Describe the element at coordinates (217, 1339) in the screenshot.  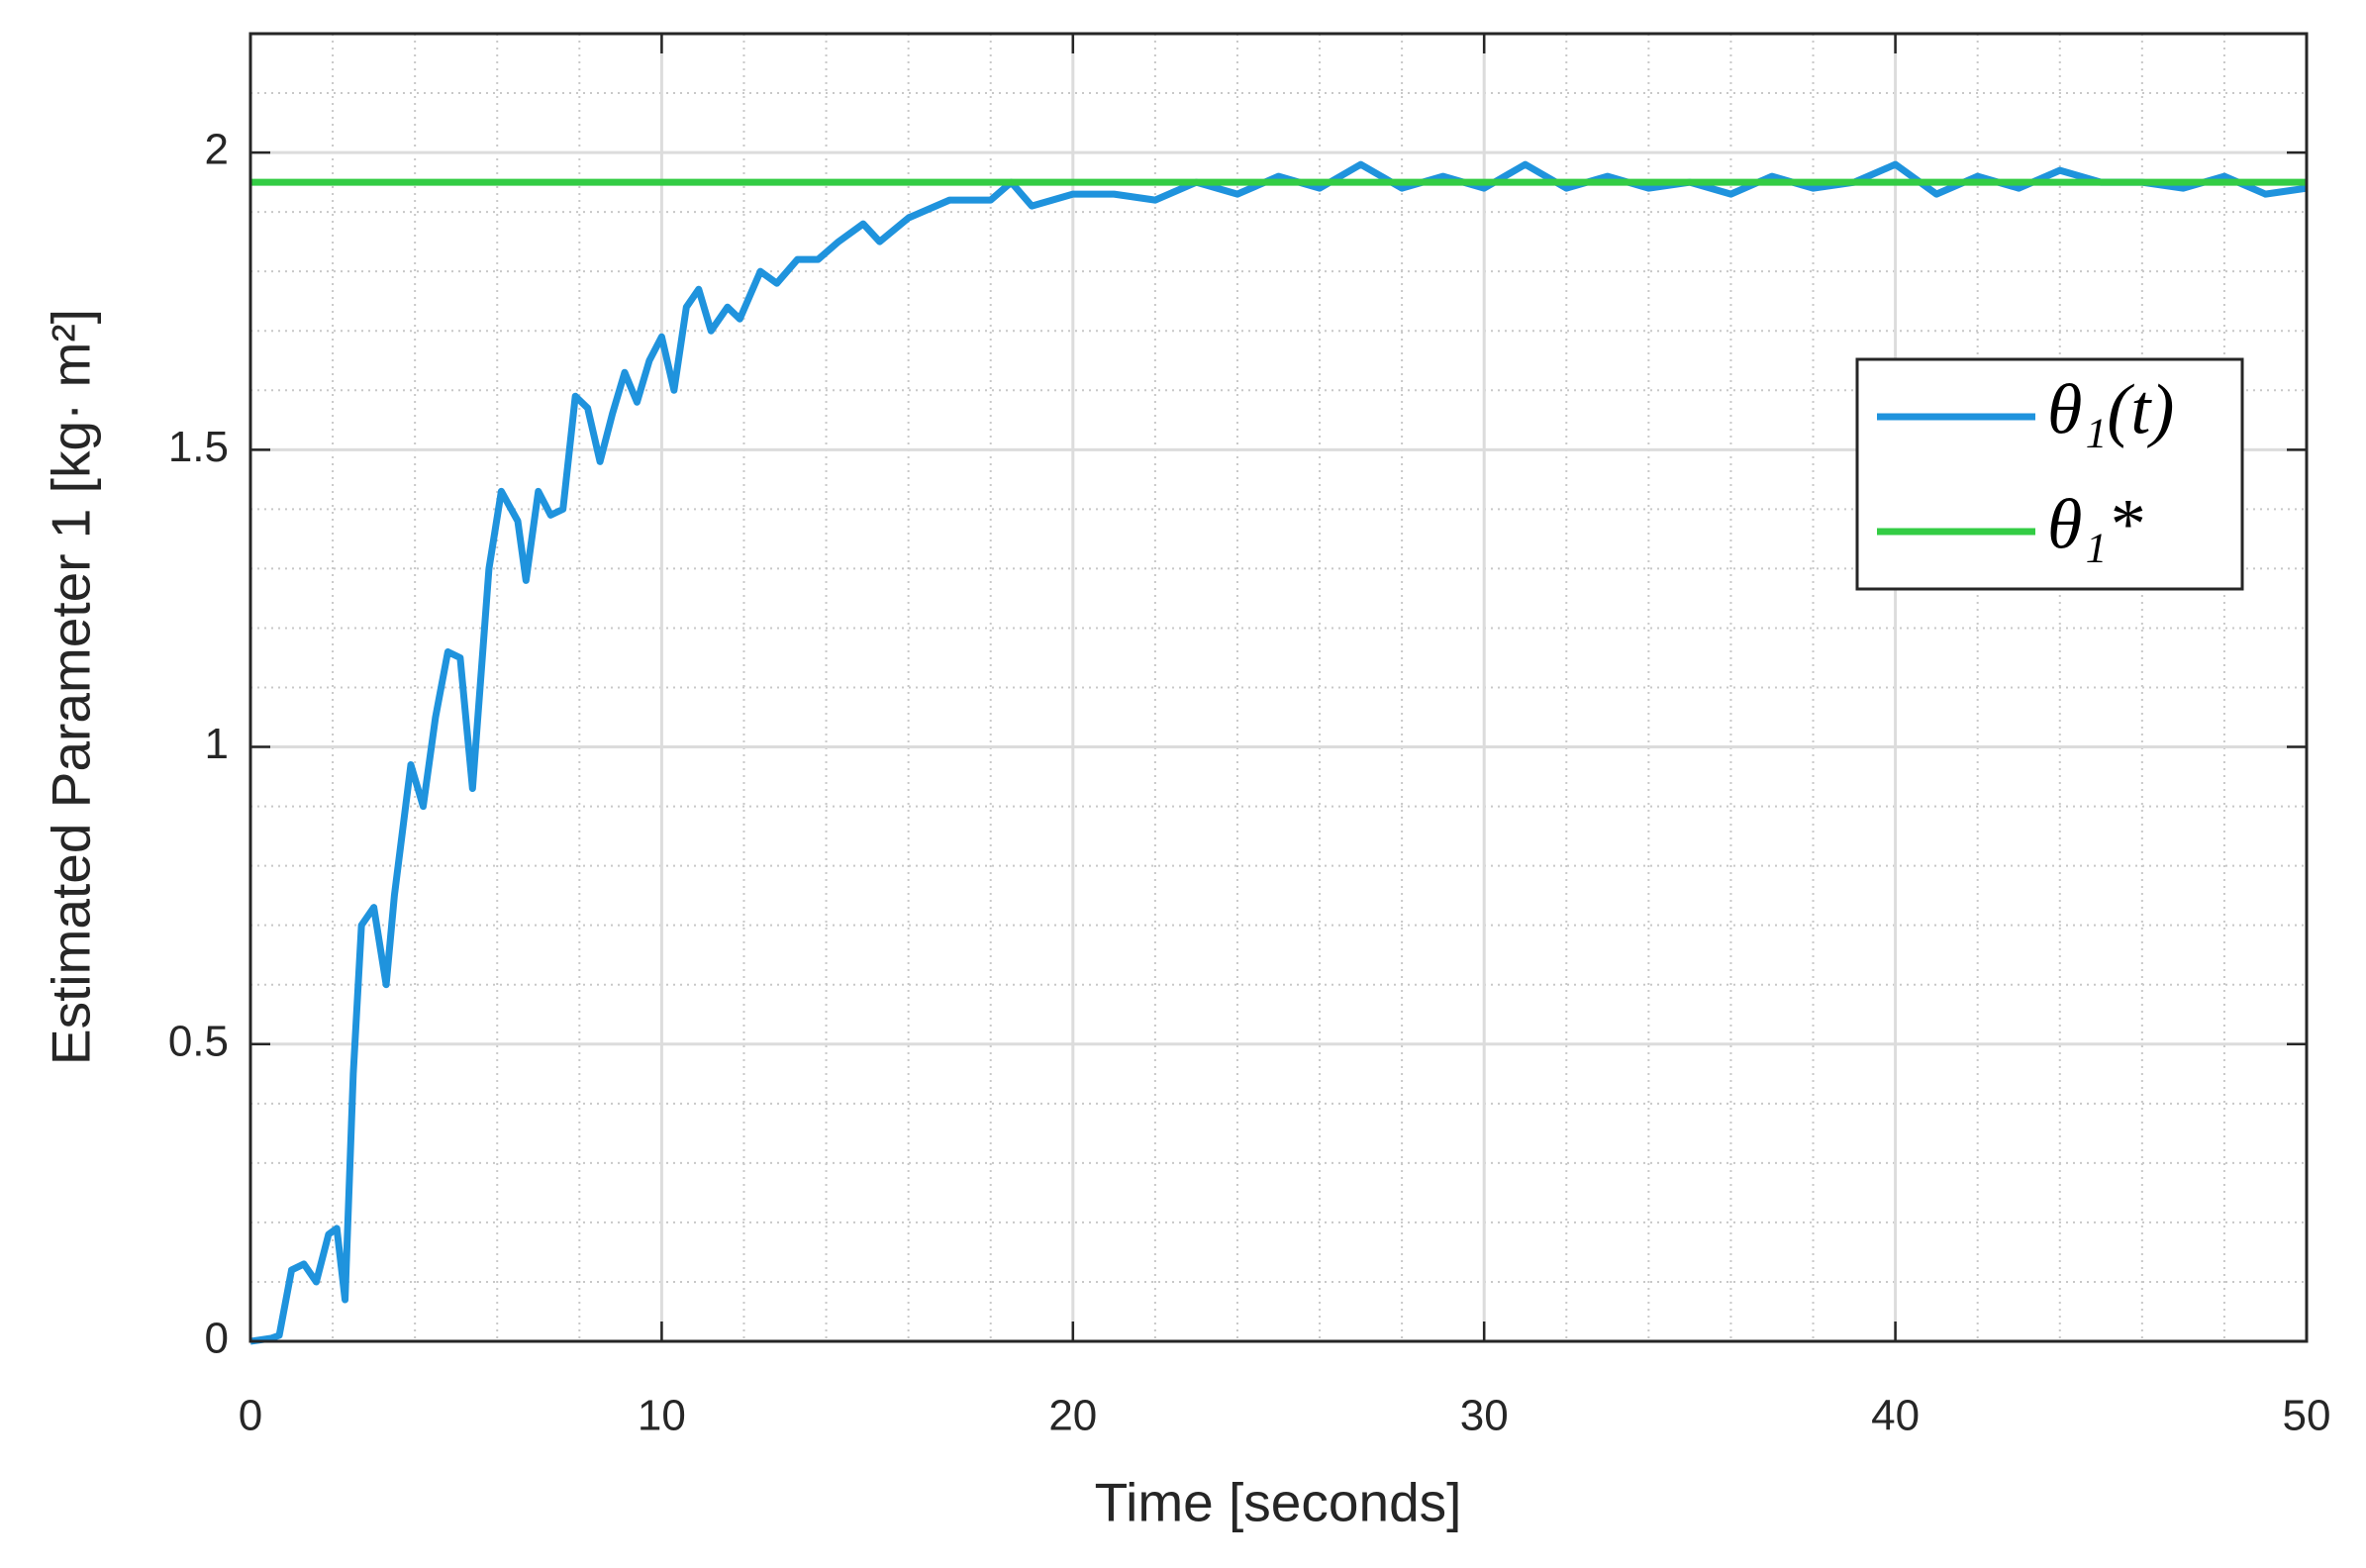
I see `y-tick-label: 0` at that location.